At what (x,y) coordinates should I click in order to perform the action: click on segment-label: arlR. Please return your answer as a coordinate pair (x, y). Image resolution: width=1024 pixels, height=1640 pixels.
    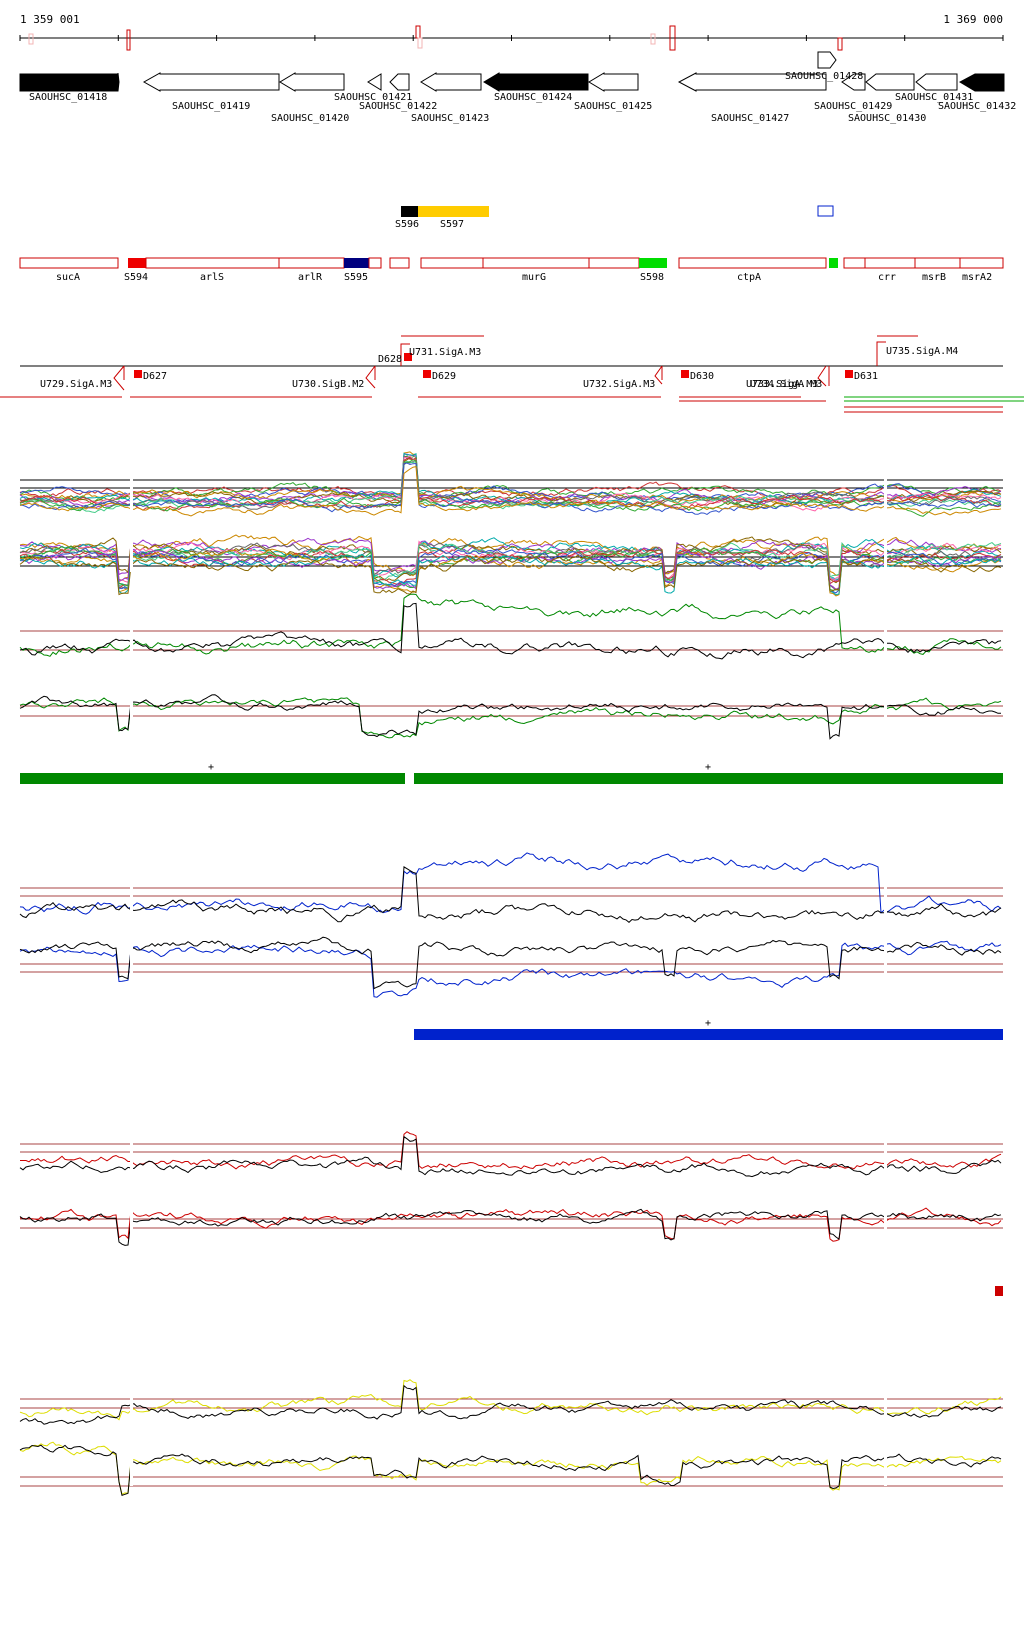
    Looking at the image, I should click on (310, 277).